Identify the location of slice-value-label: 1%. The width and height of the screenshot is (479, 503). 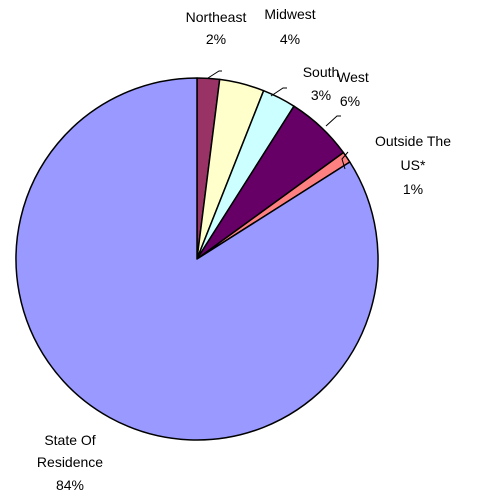
(413, 189).